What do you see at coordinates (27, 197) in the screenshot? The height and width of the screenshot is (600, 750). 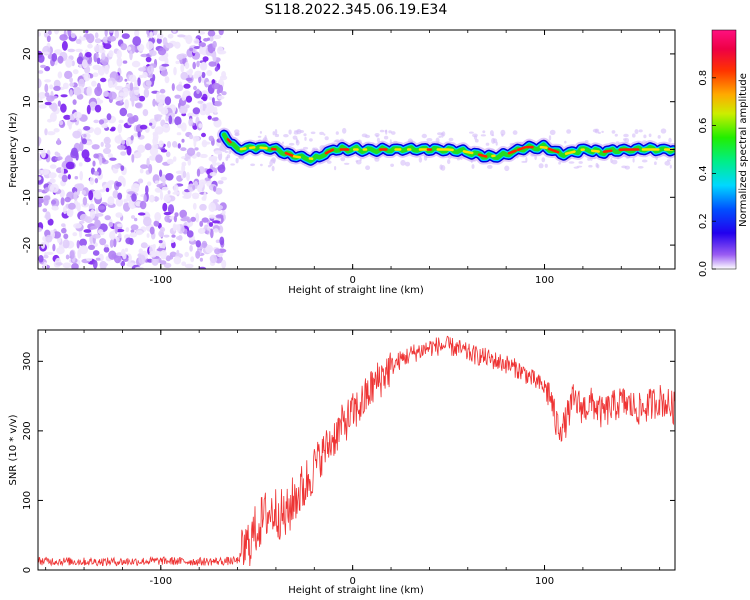 I see `spectrogram-y-tick-label-1: -10` at bounding box center [27, 197].